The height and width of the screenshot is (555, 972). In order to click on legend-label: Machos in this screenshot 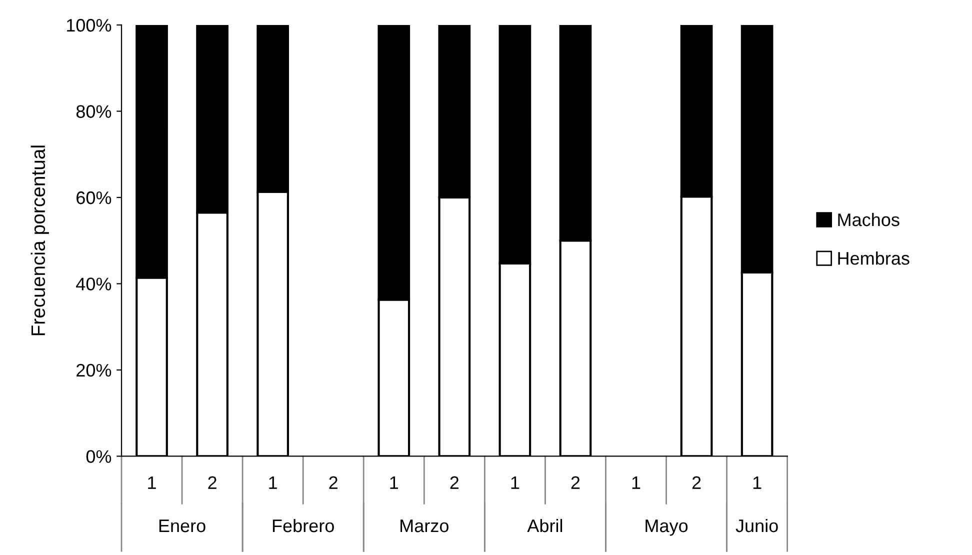, I will do `click(869, 219)`.